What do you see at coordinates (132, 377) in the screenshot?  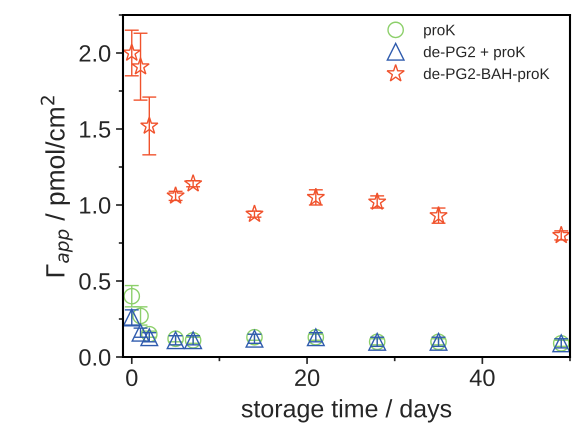 I see `x-tick-label: 0` at bounding box center [132, 377].